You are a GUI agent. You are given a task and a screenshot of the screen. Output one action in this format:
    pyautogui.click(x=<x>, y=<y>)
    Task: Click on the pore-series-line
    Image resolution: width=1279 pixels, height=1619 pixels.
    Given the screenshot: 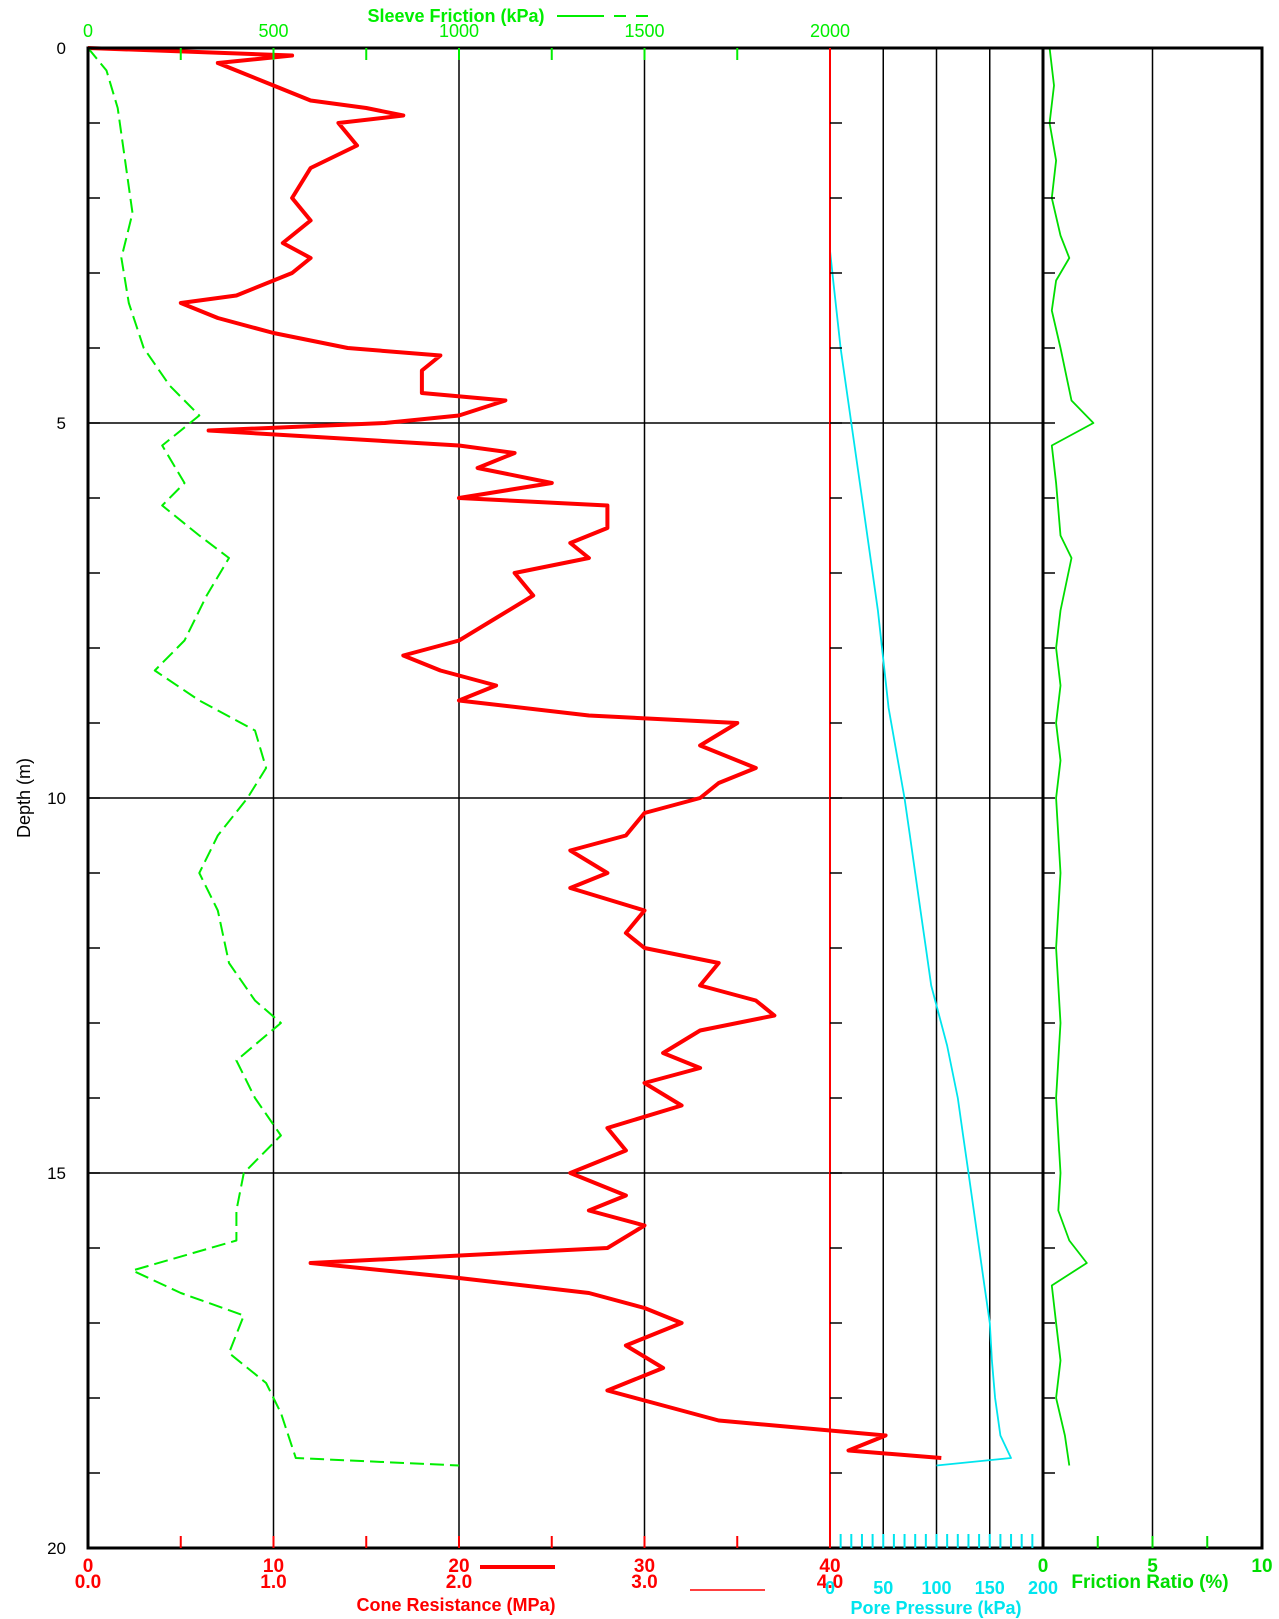 What is the action you would take?
    pyautogui.click(x=920, y=858)
    